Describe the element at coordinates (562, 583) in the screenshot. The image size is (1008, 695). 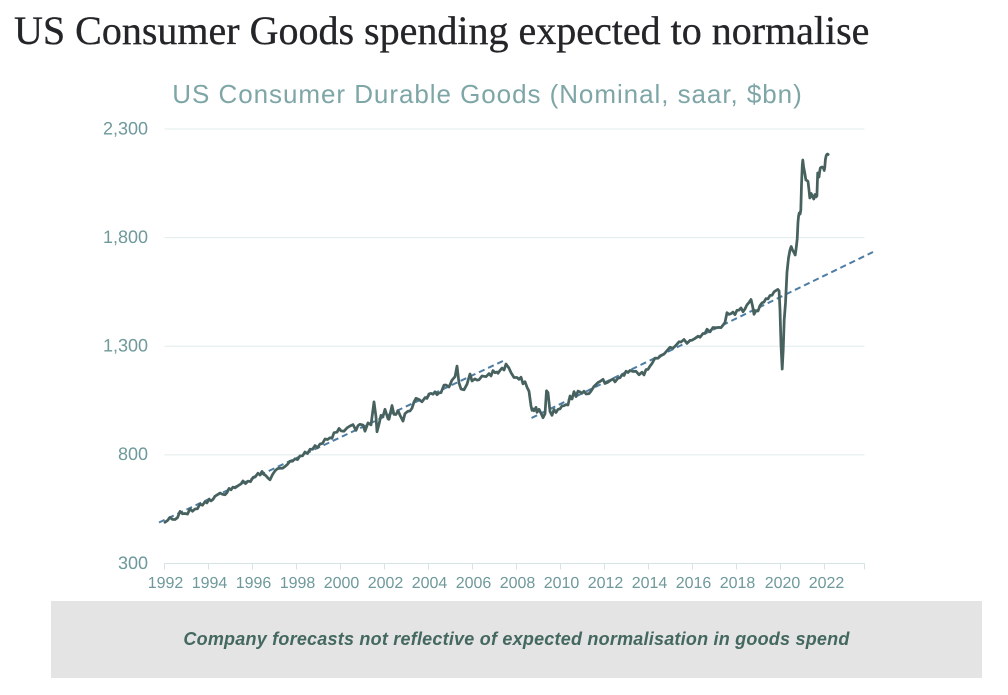
I see `svg-text: 2010` at that location.